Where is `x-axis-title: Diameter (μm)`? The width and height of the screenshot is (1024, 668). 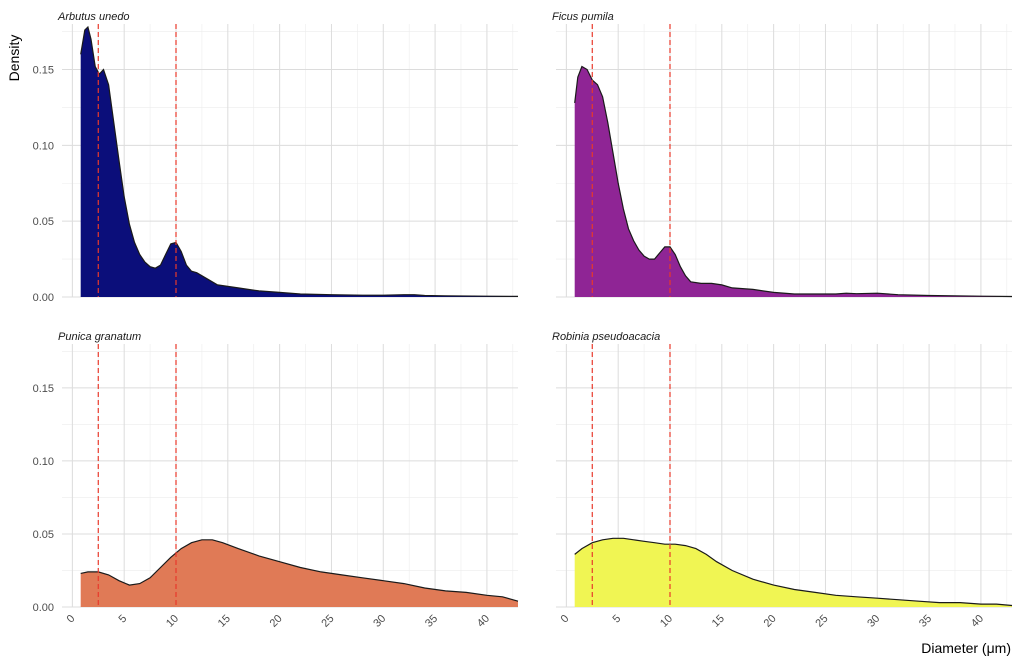 x-axis-title: Diameter (μm) is located at coordinates (966, 648).